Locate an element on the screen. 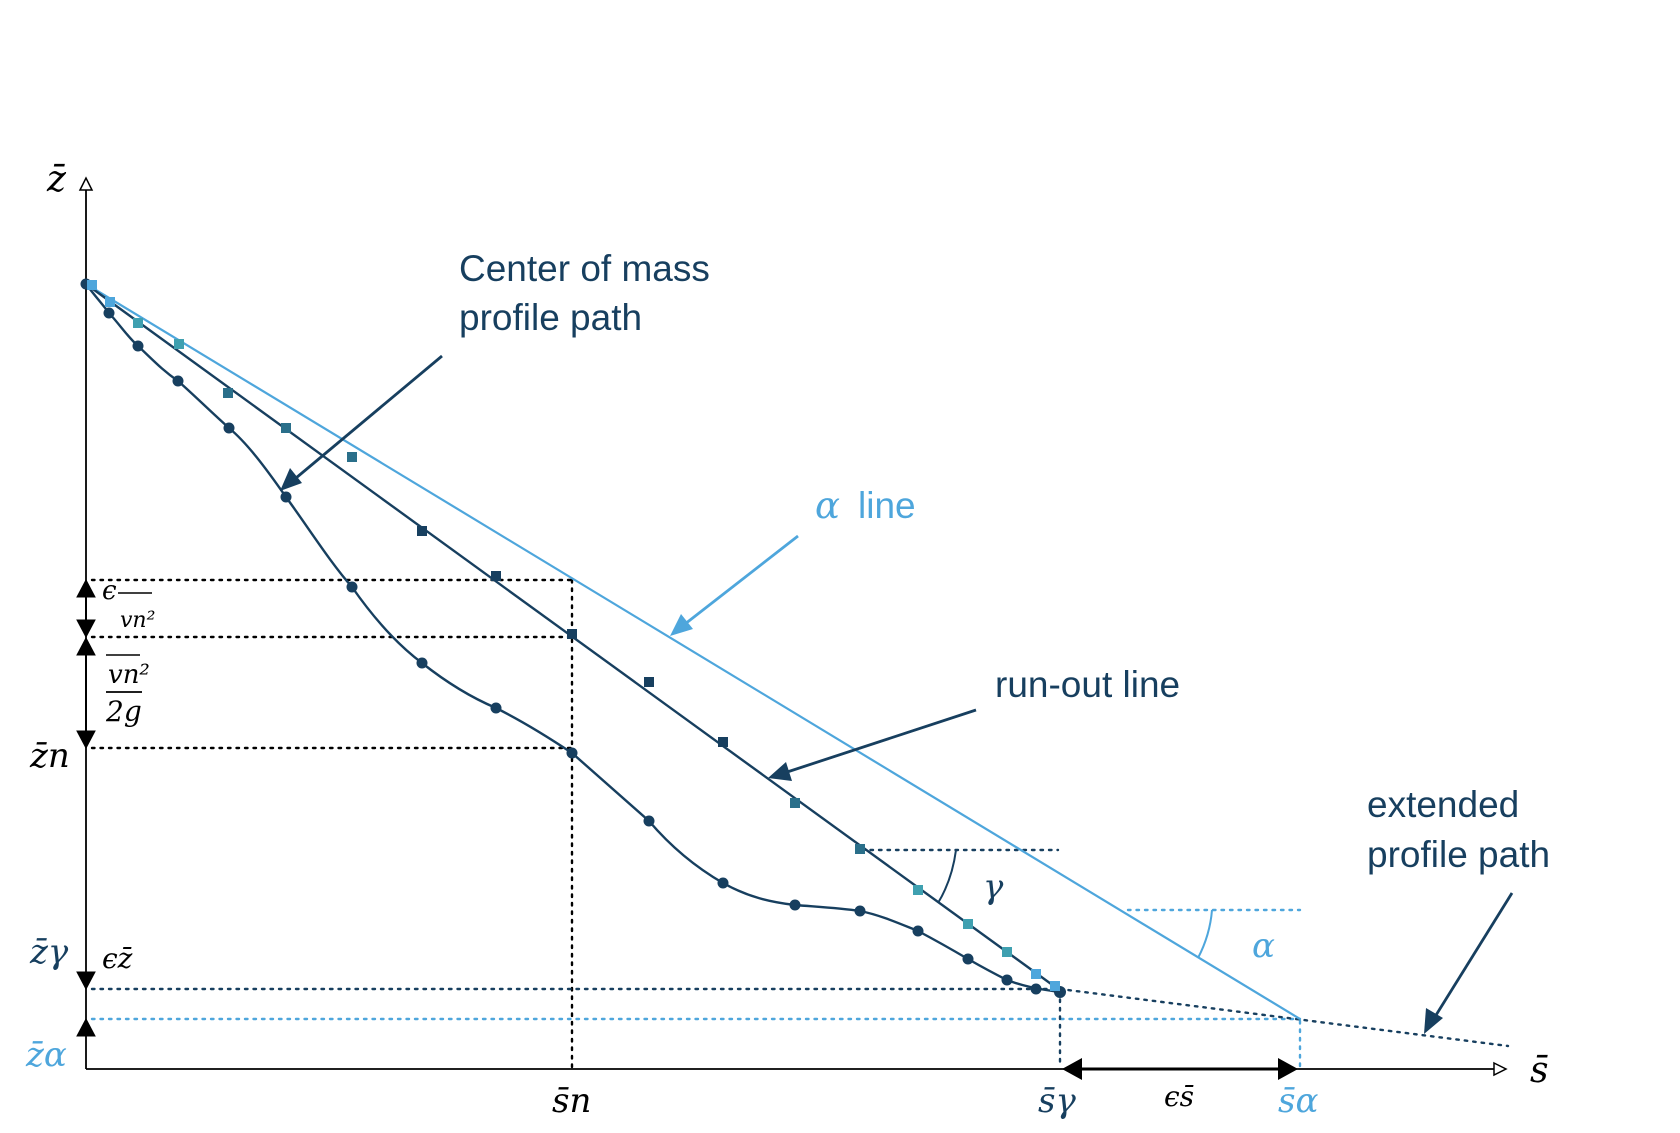  eps-v-label: ϵ is located at coordinates (109, 591).